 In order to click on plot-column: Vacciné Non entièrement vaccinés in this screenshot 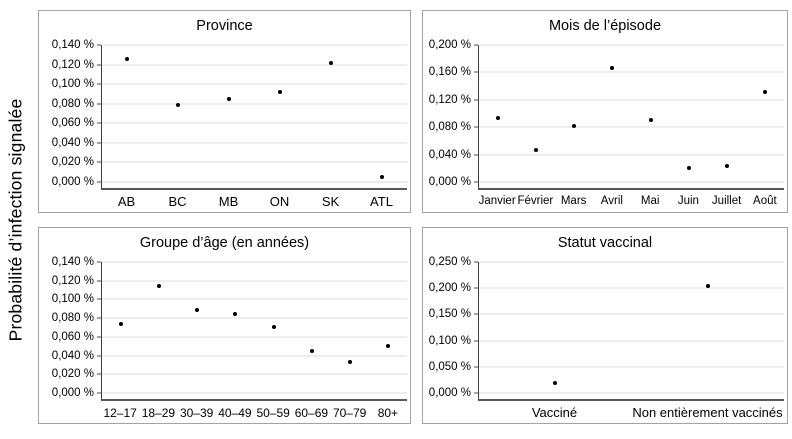, I will do `click(631, 339)`.